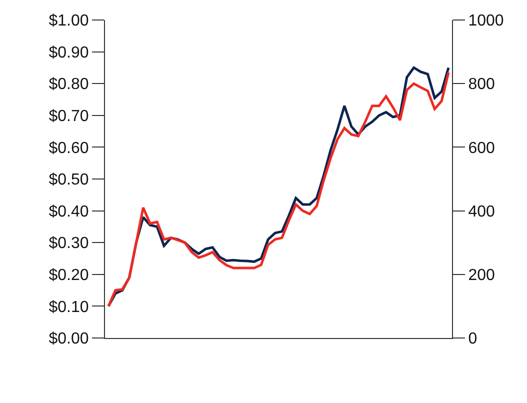 This screenshot has width=527, height=403. Describe the element at coordinates (481, 148) in the screenshot. I see `y2-tick-label: 600` at that location.